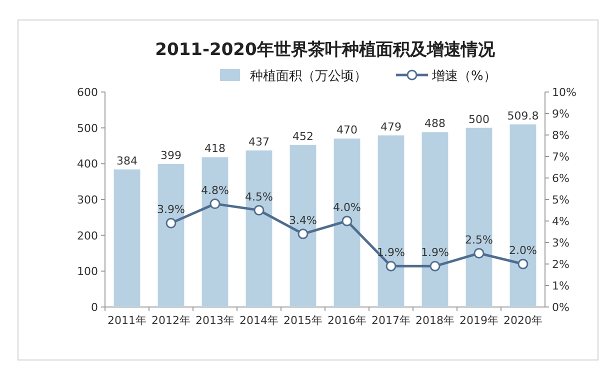 The image size is (615, 369). Describe the element at coordinates (171, 320) in the screenshot. I see `x-tick-label: 2012年` at that location.